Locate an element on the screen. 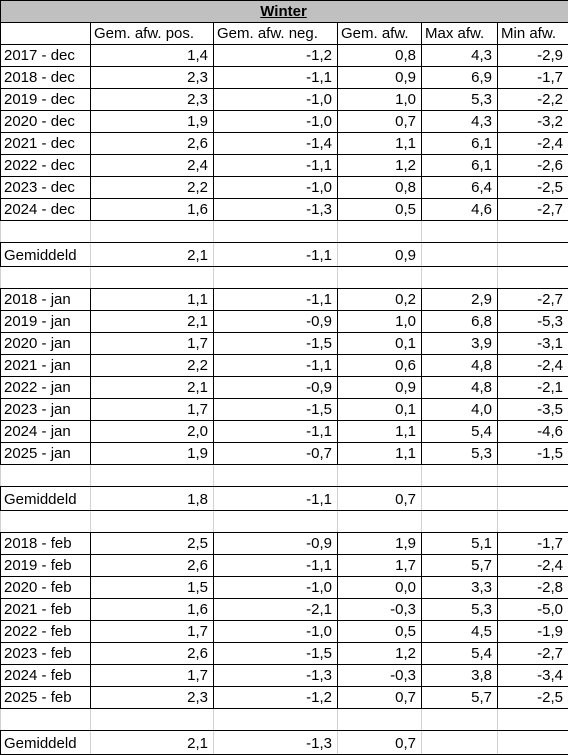 The image size is (568, 755). value-cell: -2,6 is located at coordinates (533, 166).